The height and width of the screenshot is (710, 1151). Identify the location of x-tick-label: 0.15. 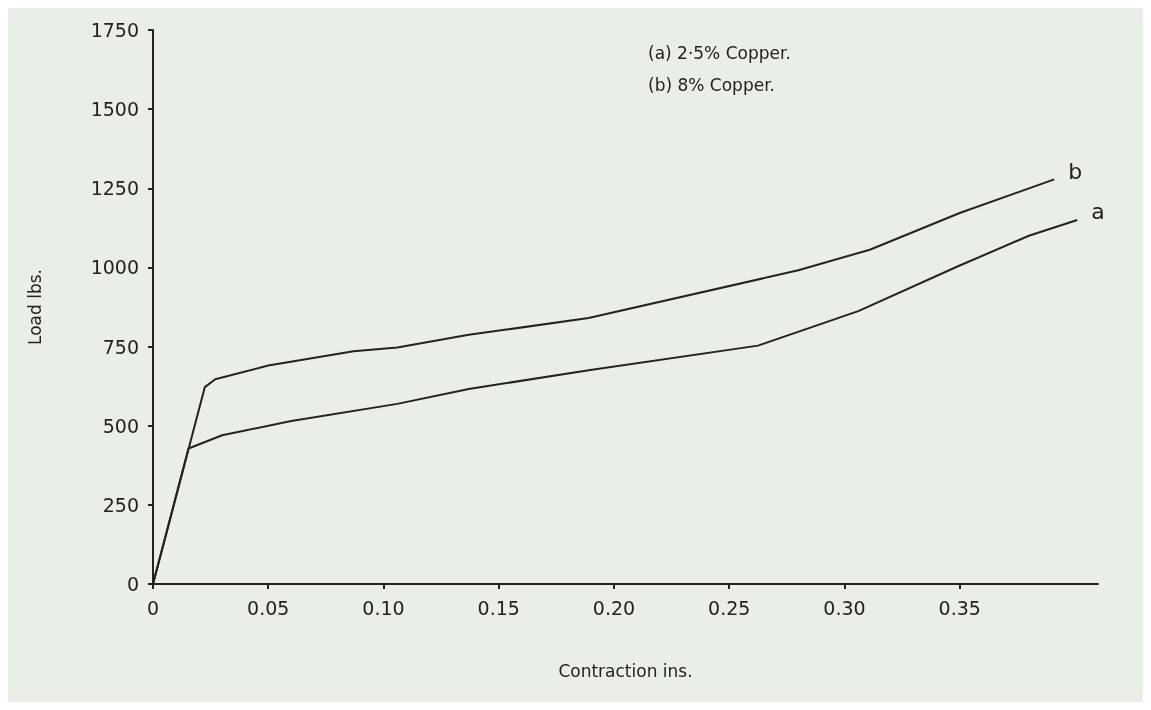
(498, 607).